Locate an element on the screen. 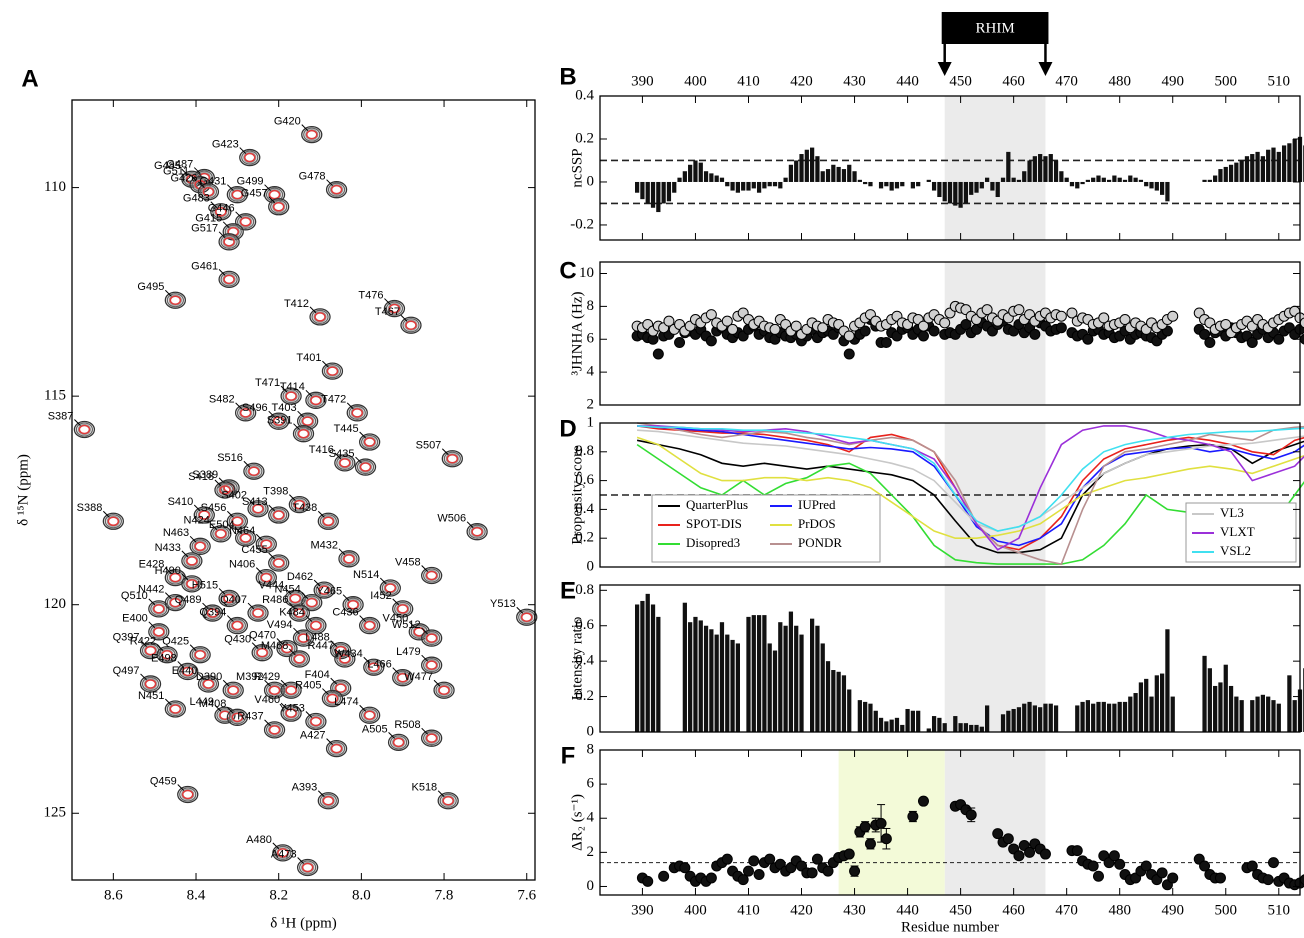 This screenshot has height=938, width=1304. x-tick-label: 8.6 is located at coordinates (113, 895).